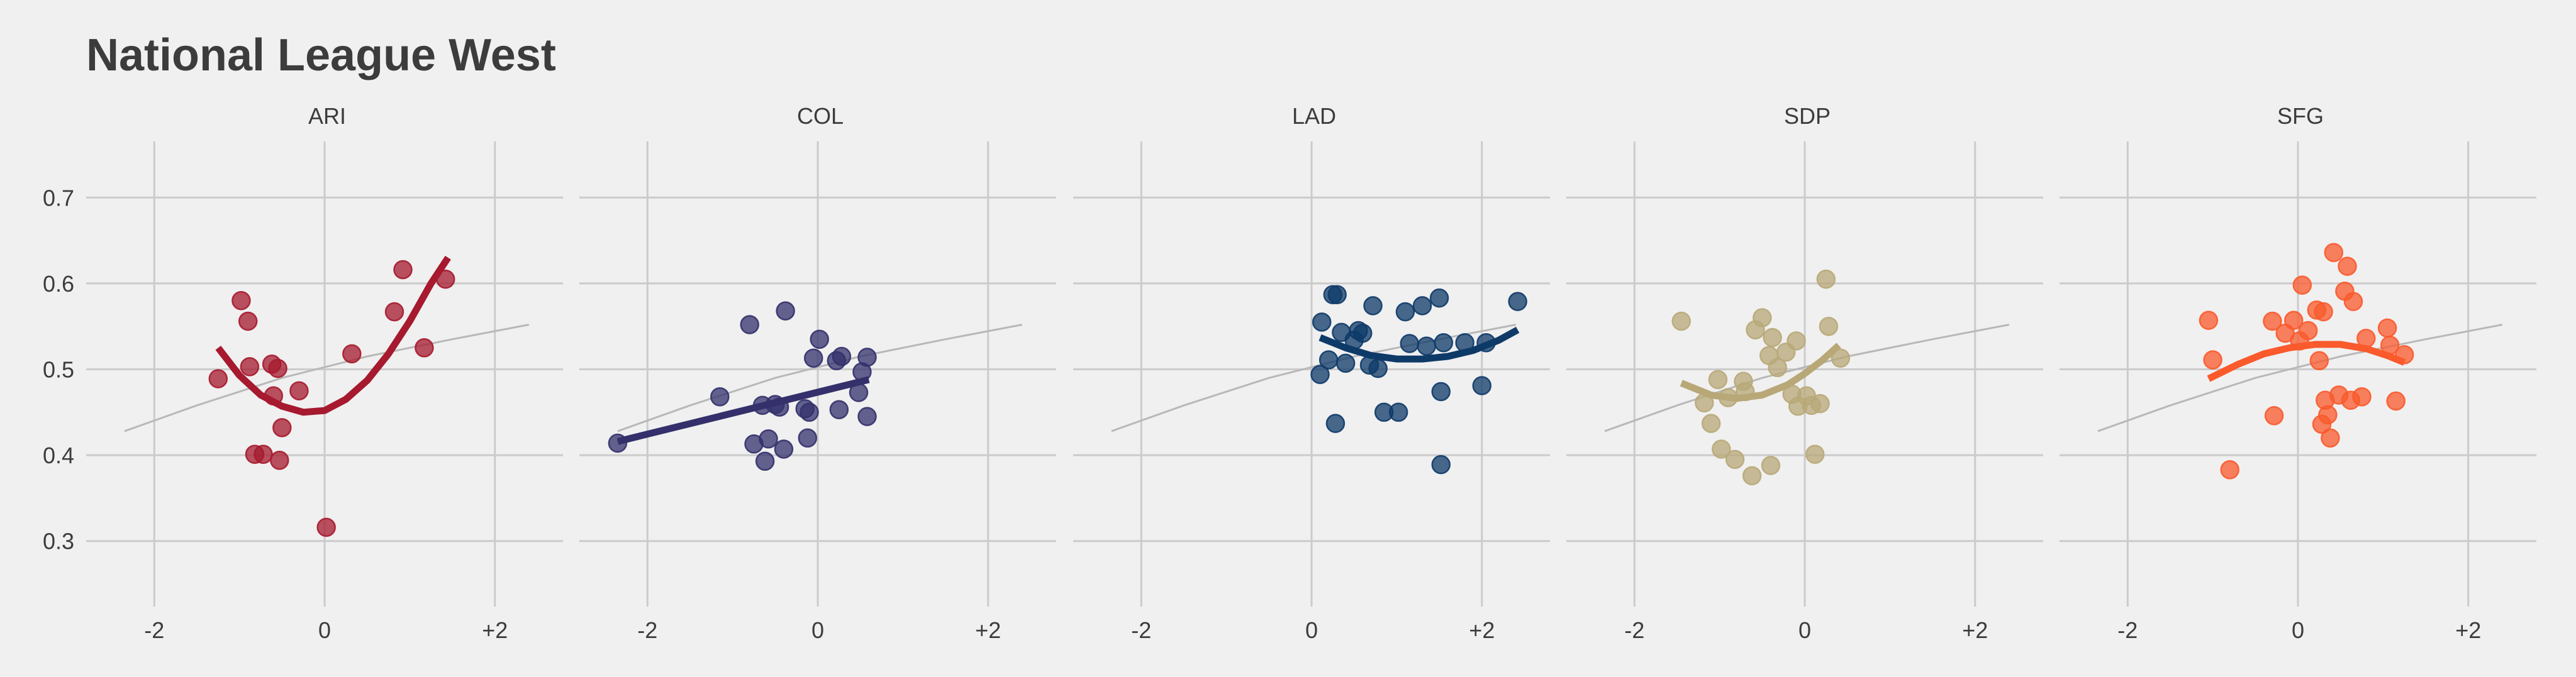 This screenshot has width=2576, height=677. I want to click on facet-title: COL, so click(820, 116).